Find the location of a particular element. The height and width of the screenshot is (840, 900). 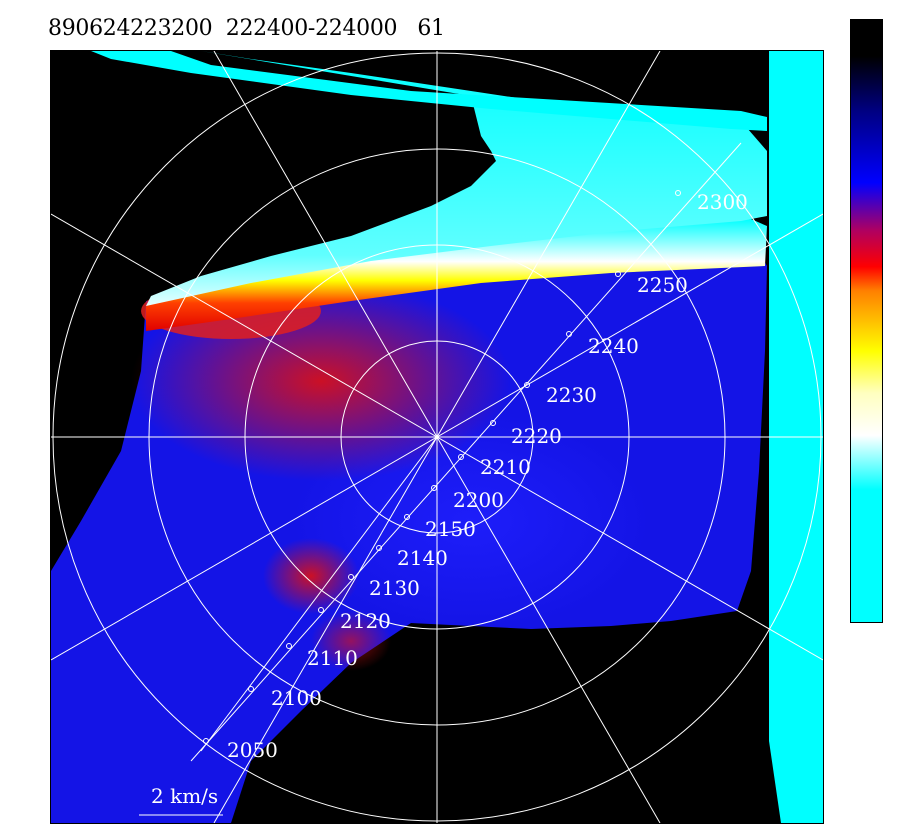

colorbar-canvas is located at coordinates (866, 321).